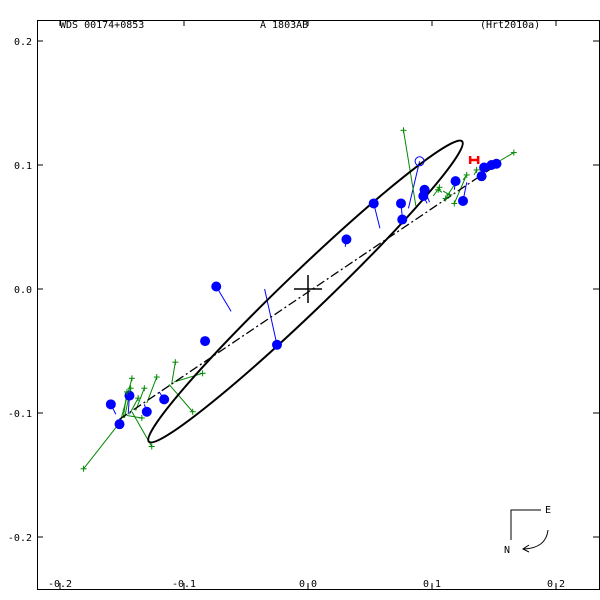  What do you see at coordinates (60, 584) in the screenshot?
I see `x-tick-label: -0.2` at bounding box center [60, 584].